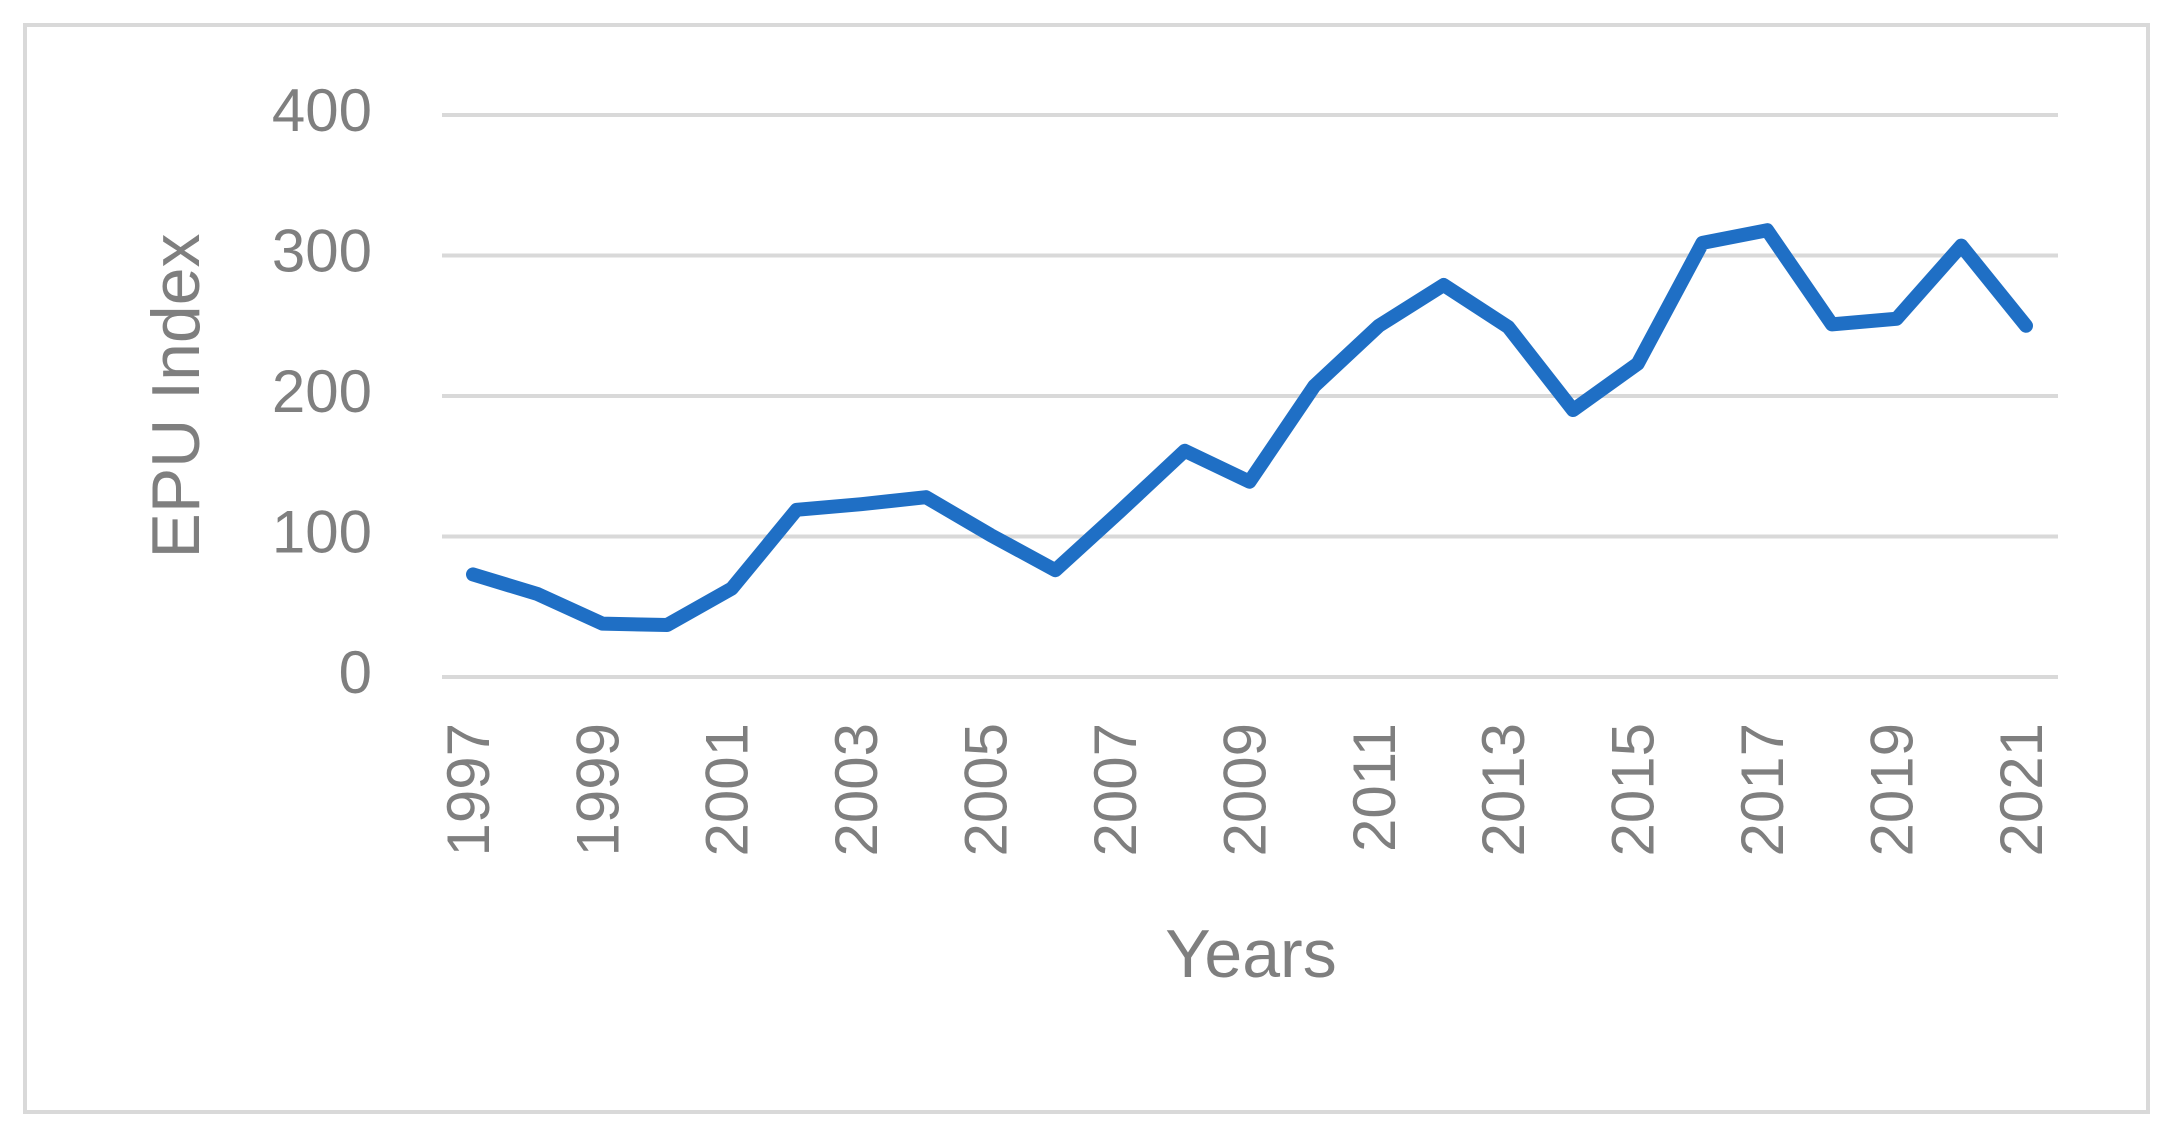 The height and width of the screenshot is (1131, 2174). Describe the element at coordinates (1244, 789) in the screenshot. I see `x-tick-label: 2009` at that location.